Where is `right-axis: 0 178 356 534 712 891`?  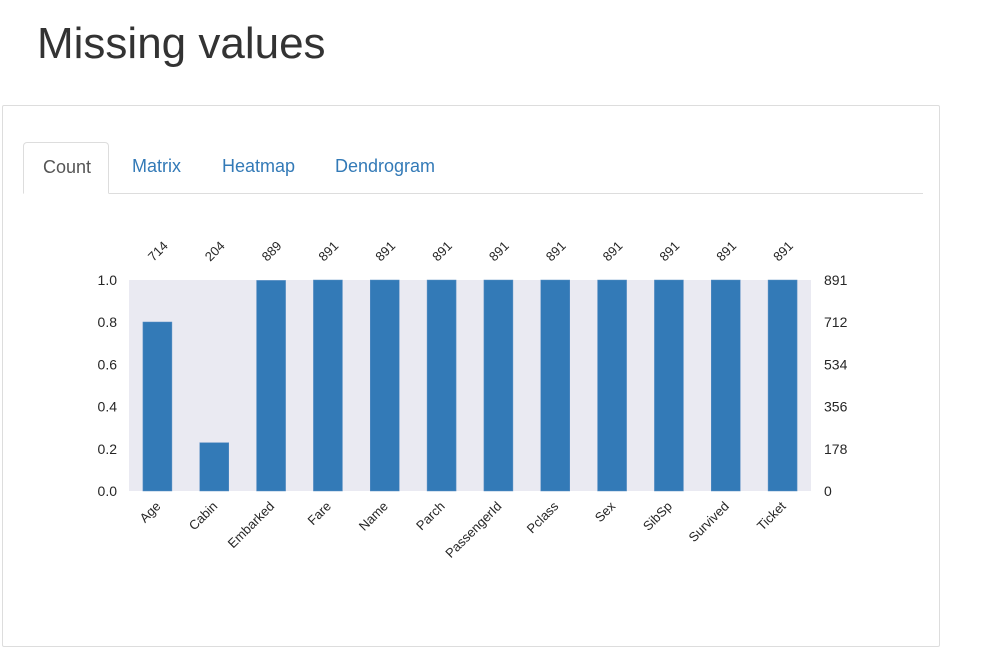 right-axis: 0 178 356 534 712 891 is located at coordinates (836, 385).